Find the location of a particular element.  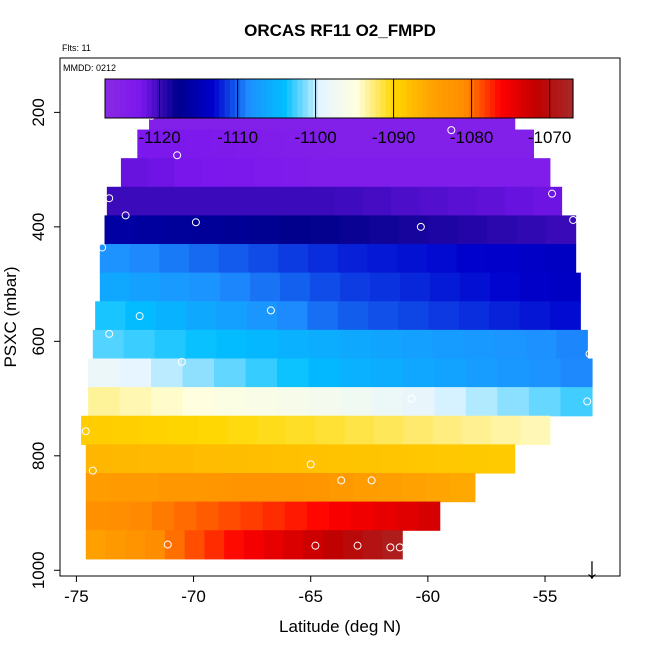

x-tick-label: -70 is located at coordinates (193, 596).